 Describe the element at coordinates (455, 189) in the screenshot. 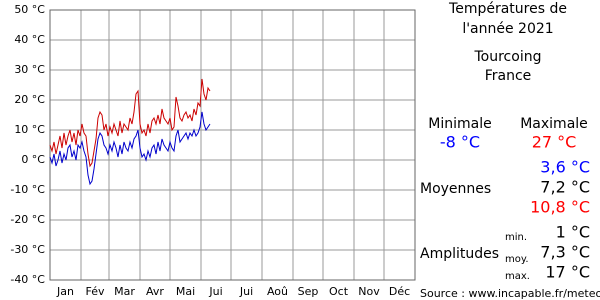

I see `mean-label: Moyennes` at that location.